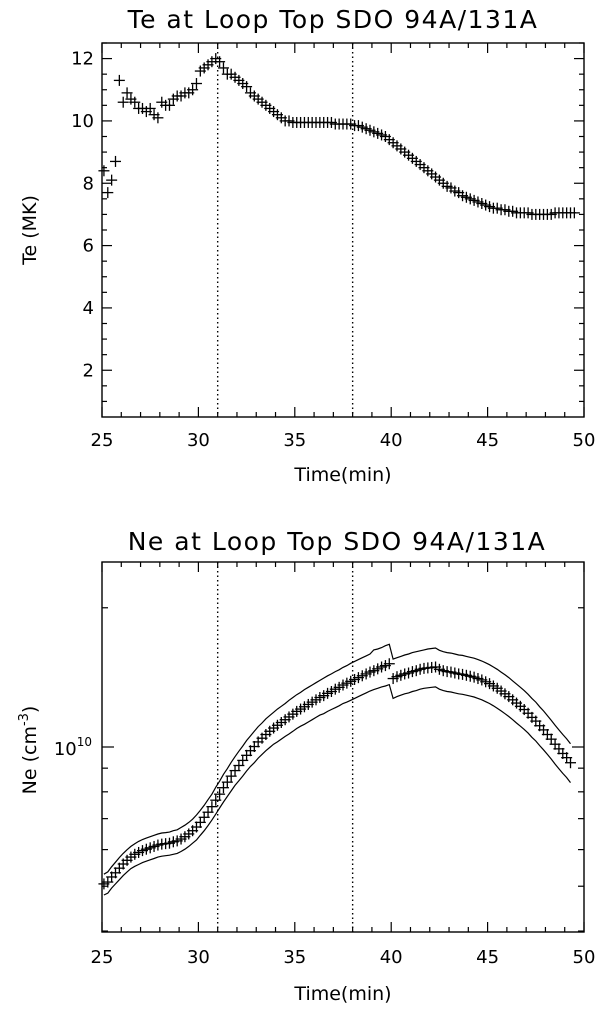  I want to click on te-y-axis-label: Te (MK), so click(30, 230).